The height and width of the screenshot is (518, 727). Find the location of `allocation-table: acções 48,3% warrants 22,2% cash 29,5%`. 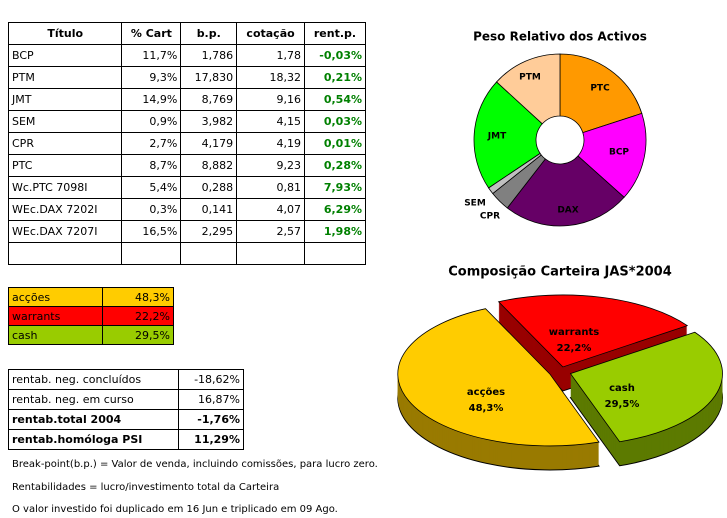

allocation-table: acções 48,3% warrants 22,2% cash 29,5% is located at coordinates (91, 316).